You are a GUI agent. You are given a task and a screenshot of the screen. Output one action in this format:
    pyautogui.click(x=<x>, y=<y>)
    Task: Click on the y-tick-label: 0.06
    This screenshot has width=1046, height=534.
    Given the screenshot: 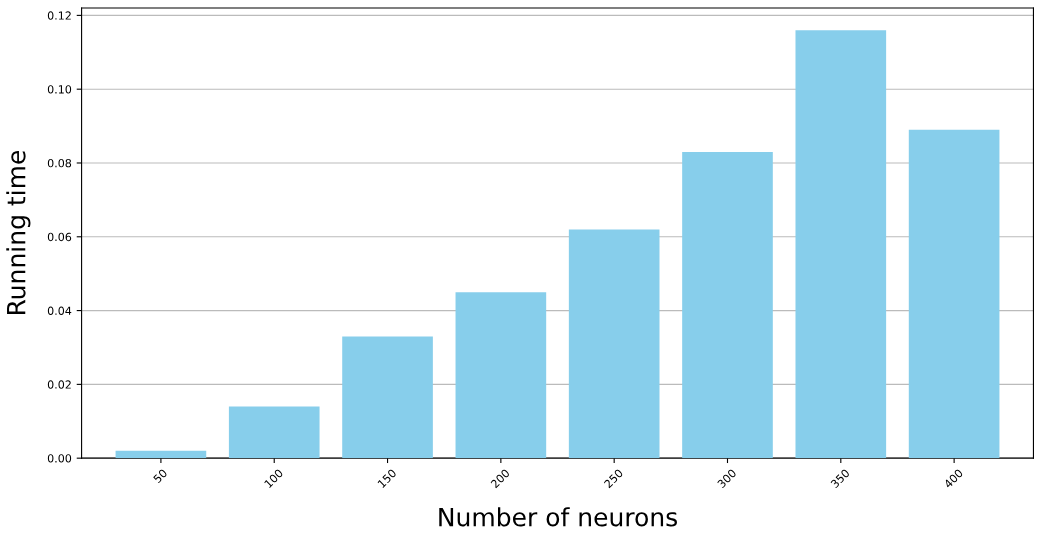 What is the action you would take?
    pyautogui.click(x=59, y=237)
    